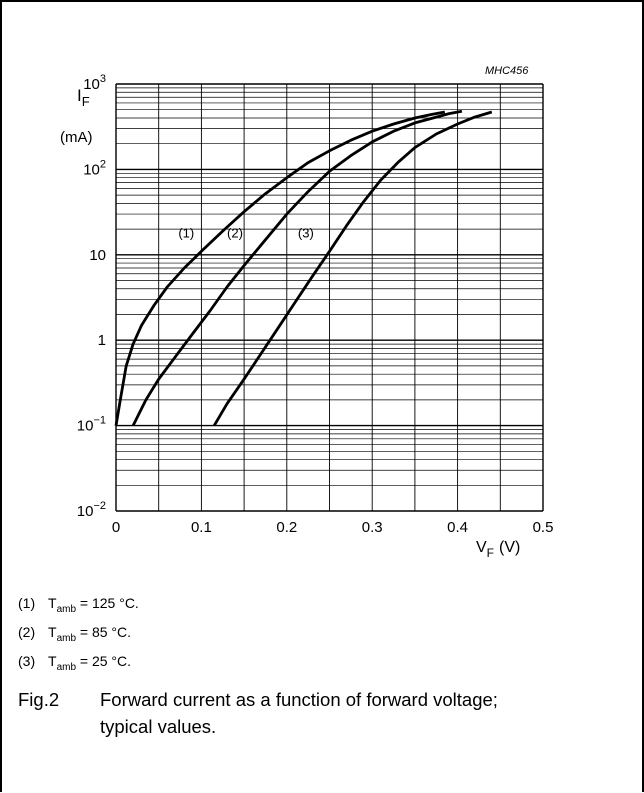 This screenshot has width=644, height=793. Describe the element at coordinates (94, 83) in the screenshot. I see `y-tick-label: 10³` at that location.